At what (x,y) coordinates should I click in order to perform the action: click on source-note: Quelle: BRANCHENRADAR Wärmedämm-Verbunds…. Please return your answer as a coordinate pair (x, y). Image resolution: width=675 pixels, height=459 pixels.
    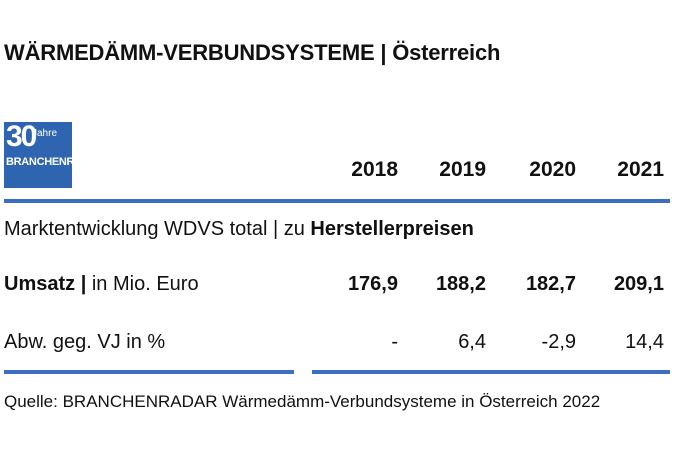
    Looking at the image, I should click on (302, 401).